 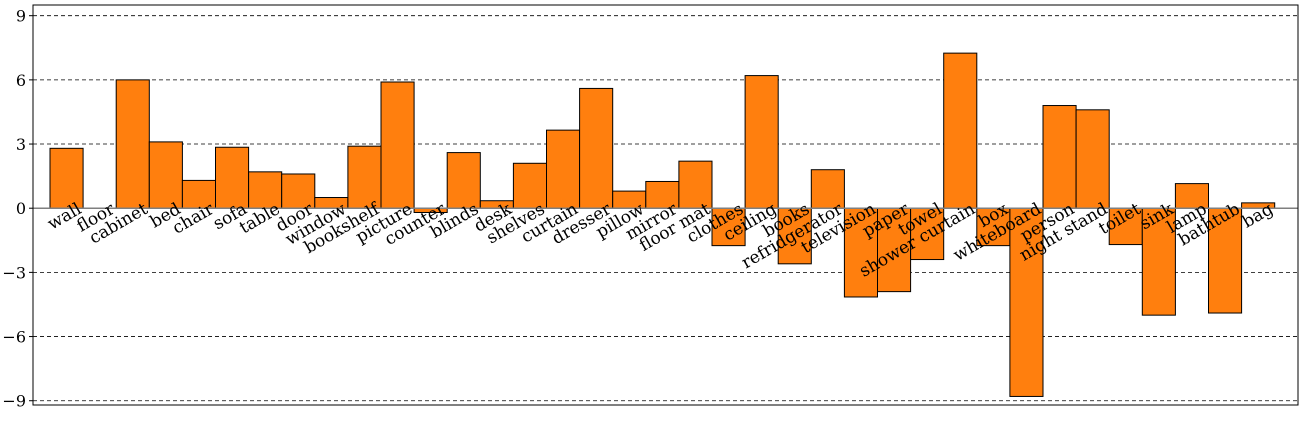 What do you see at coordinates (165, 175) in the screenshot?
I see `bar-bed` at bounding box center [165, 175].